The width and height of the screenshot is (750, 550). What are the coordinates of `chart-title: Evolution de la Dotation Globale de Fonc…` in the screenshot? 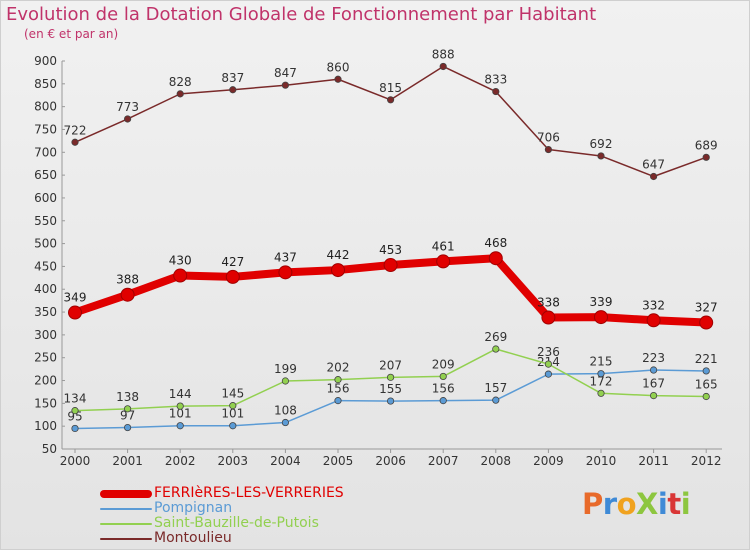 It's located at (301, 14).